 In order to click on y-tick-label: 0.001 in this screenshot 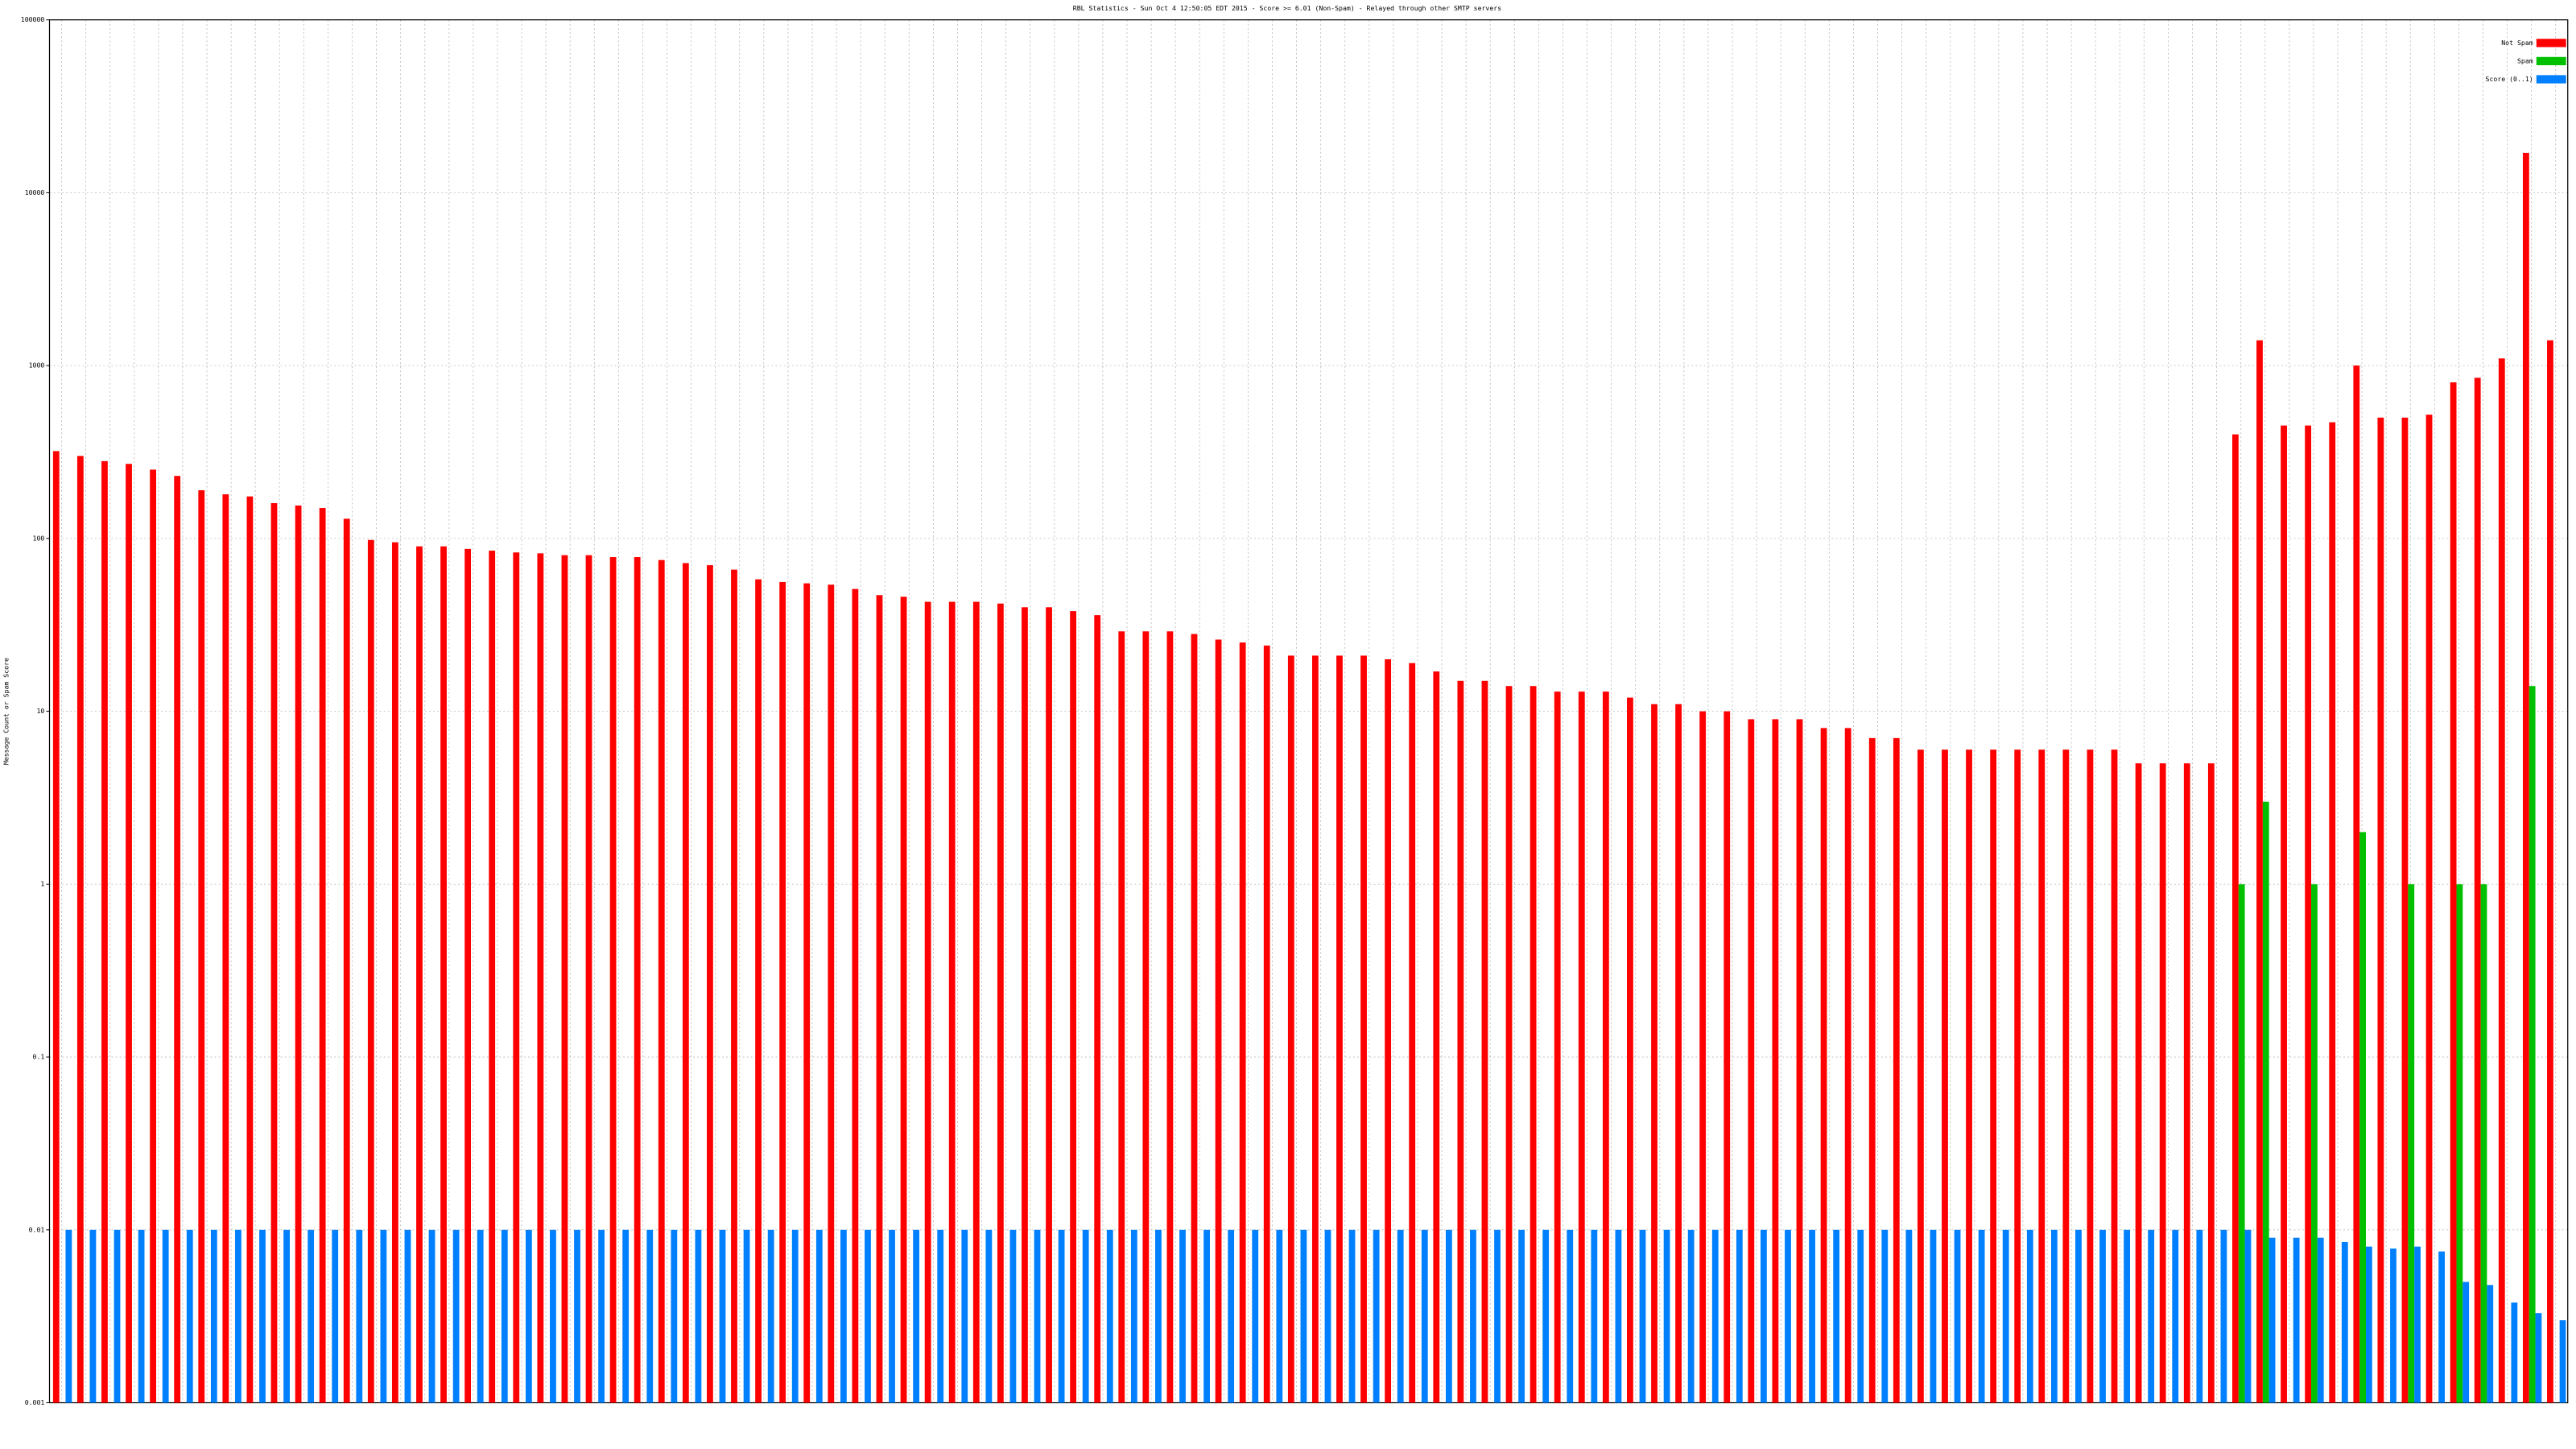, I will do `click(35, 1402)`.